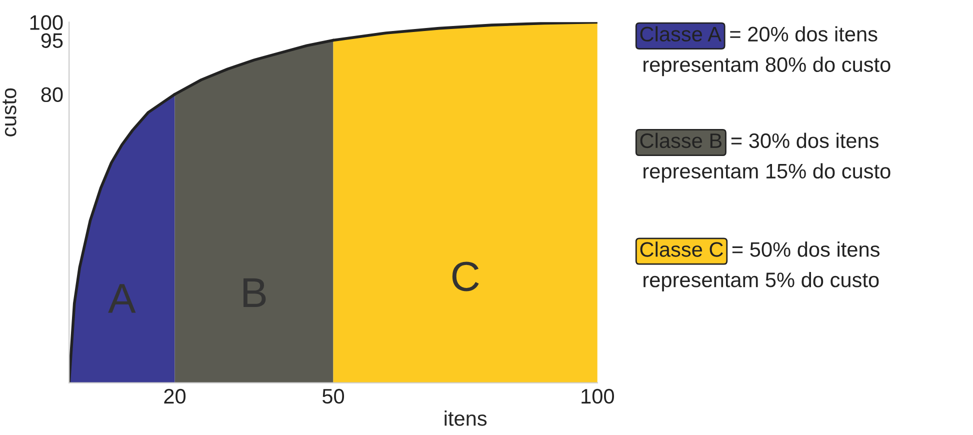 The width and height of the screenshot is (973, 435). Describe the element at coordinates (760, 267) in the screenshot. I see `text: Classe C= 50% dos itens representam 5% do custo` at that location.